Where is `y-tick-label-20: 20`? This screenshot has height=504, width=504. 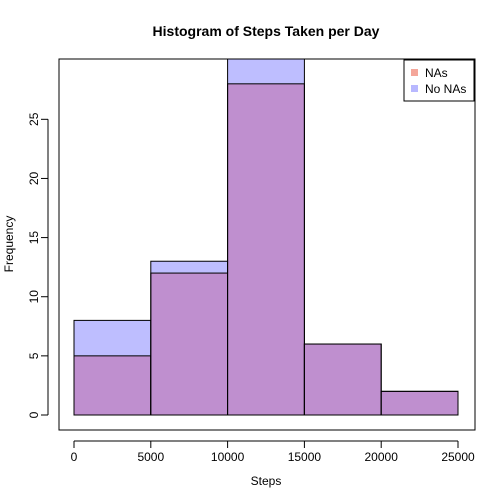 y-tick-label-20: 20 is located at coordinates (34, 178).